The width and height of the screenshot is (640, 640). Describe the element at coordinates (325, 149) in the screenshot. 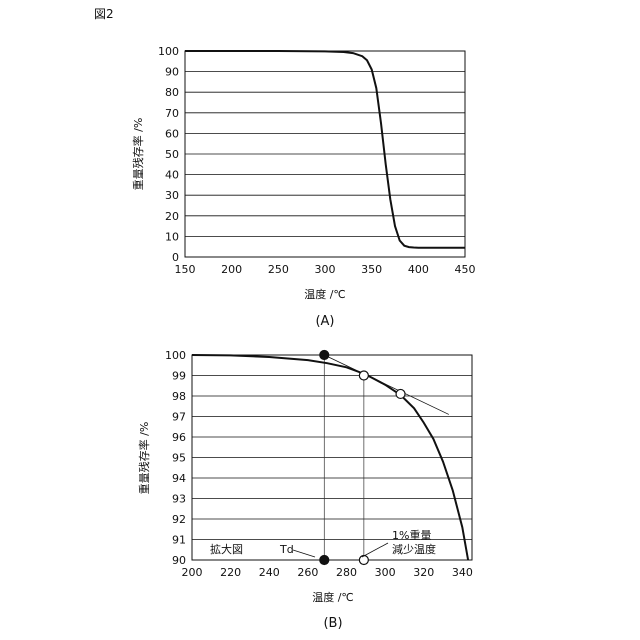

I see `chart-a-series-line` at that location.